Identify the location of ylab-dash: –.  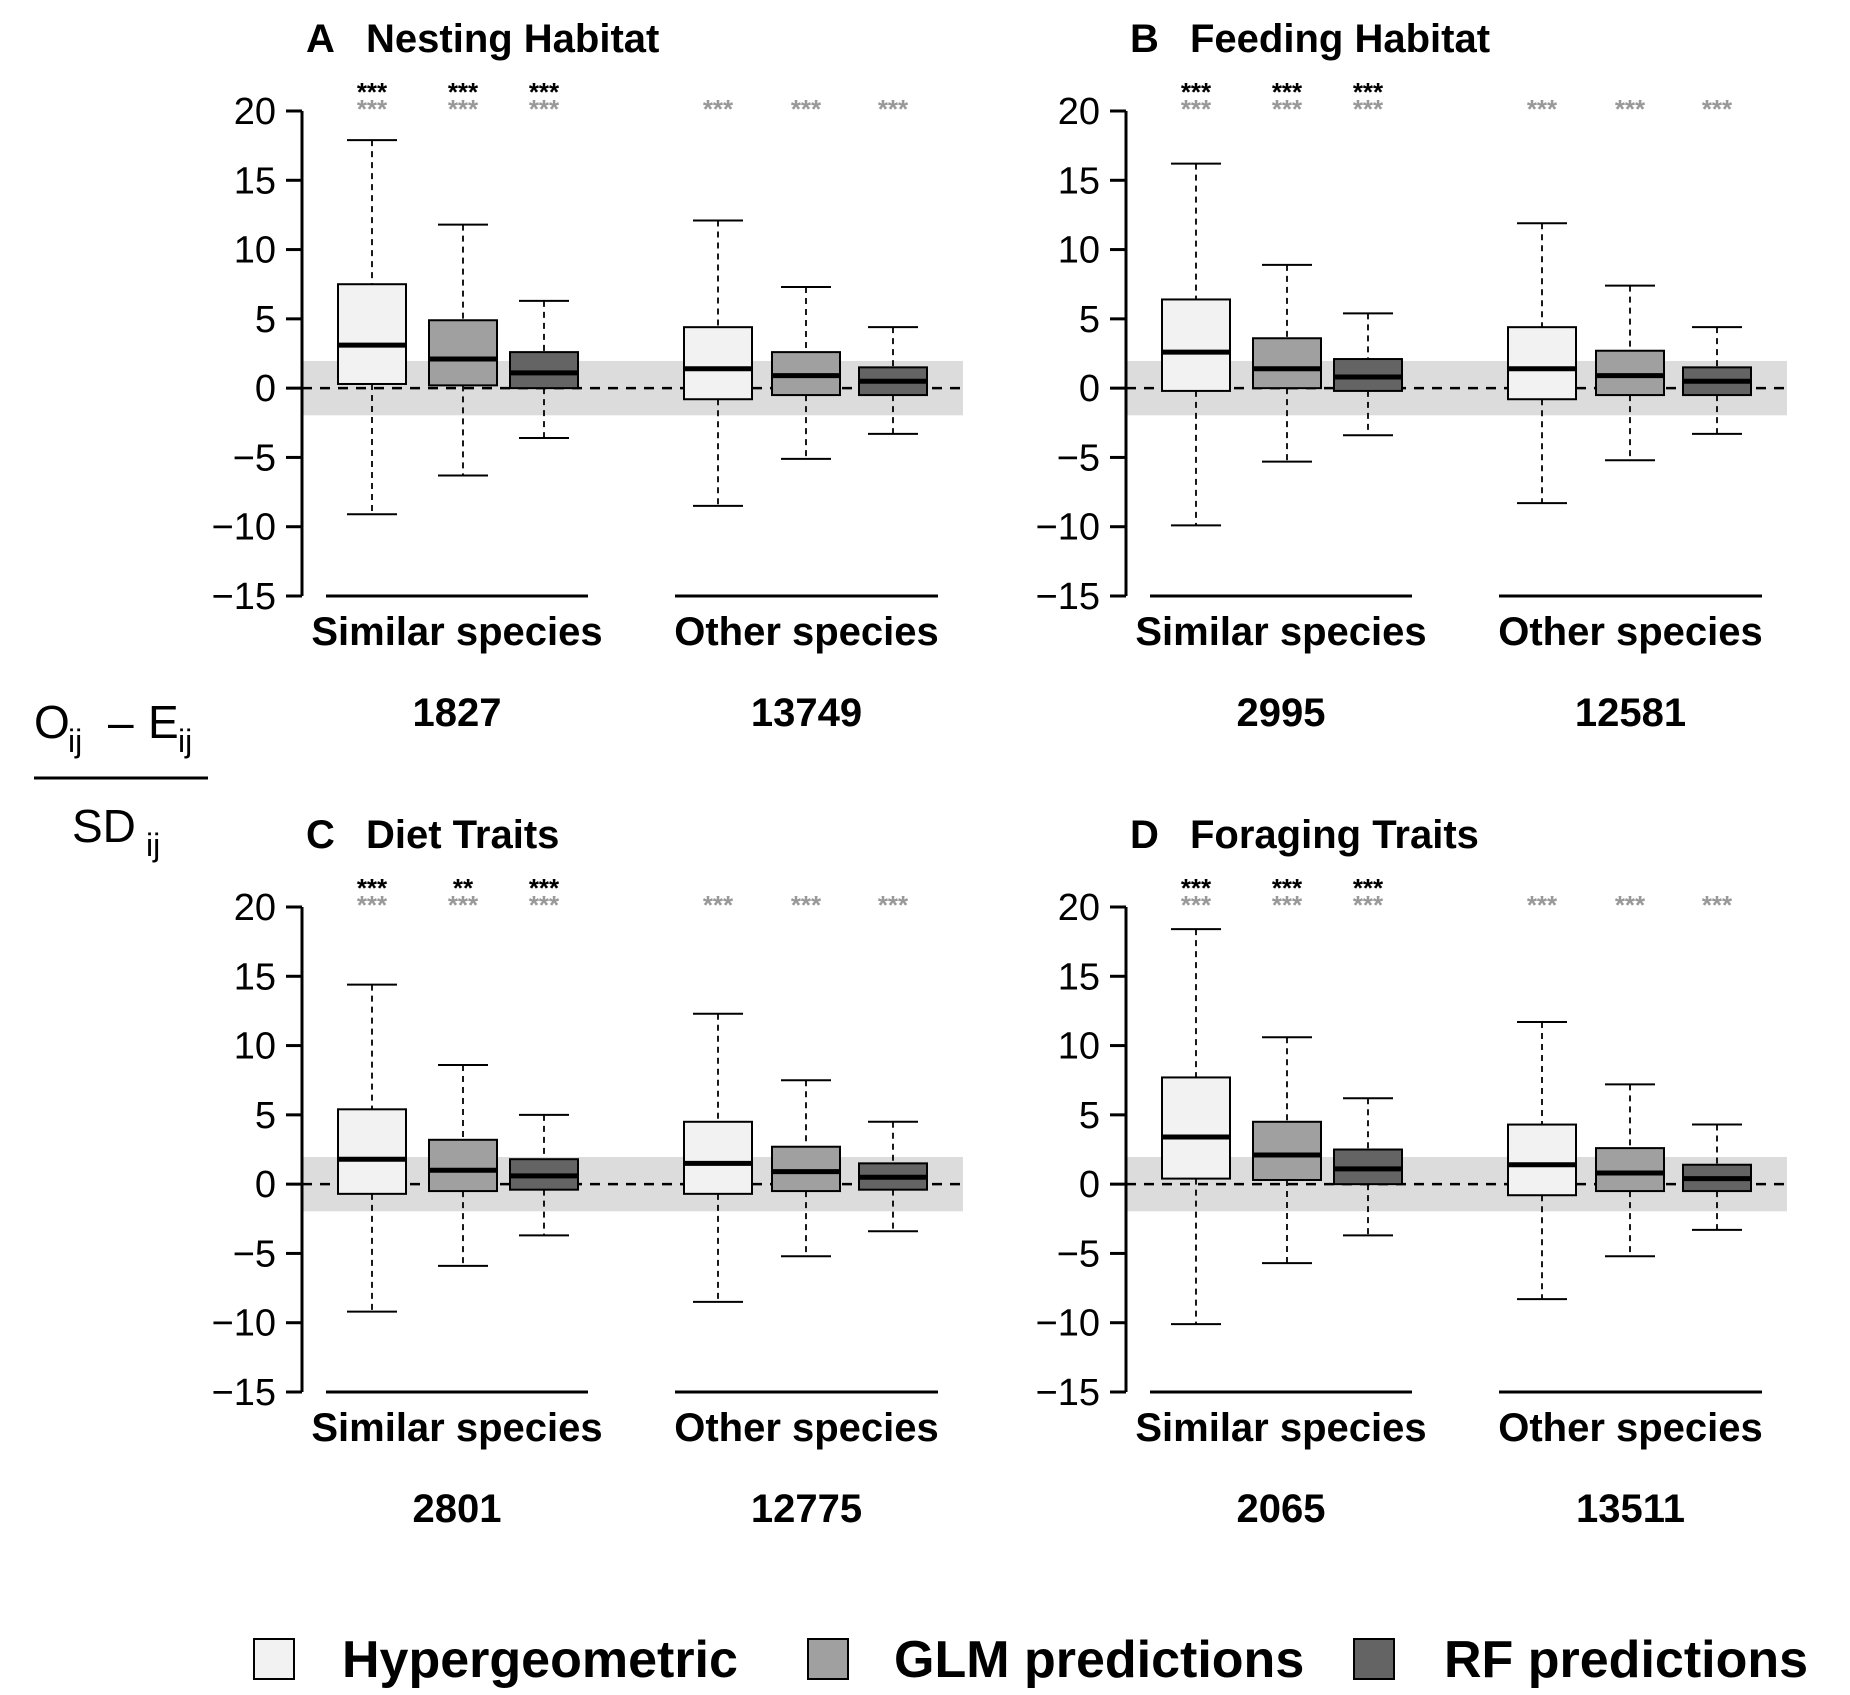
(121, 722).